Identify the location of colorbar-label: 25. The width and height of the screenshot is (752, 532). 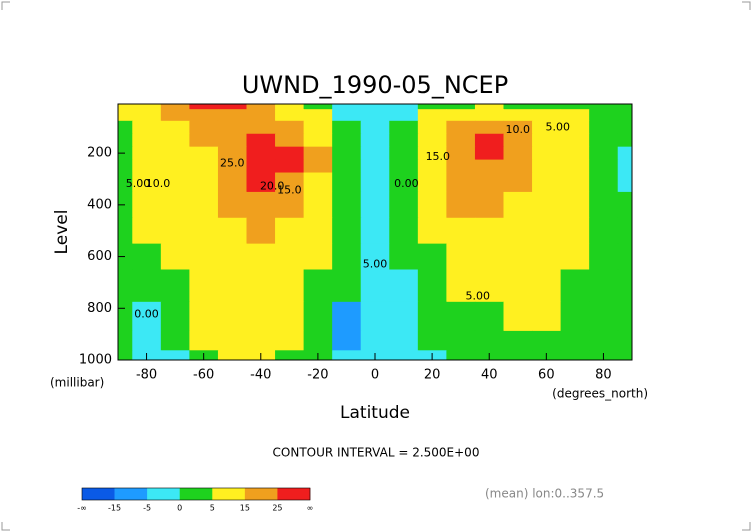
(277, 508).